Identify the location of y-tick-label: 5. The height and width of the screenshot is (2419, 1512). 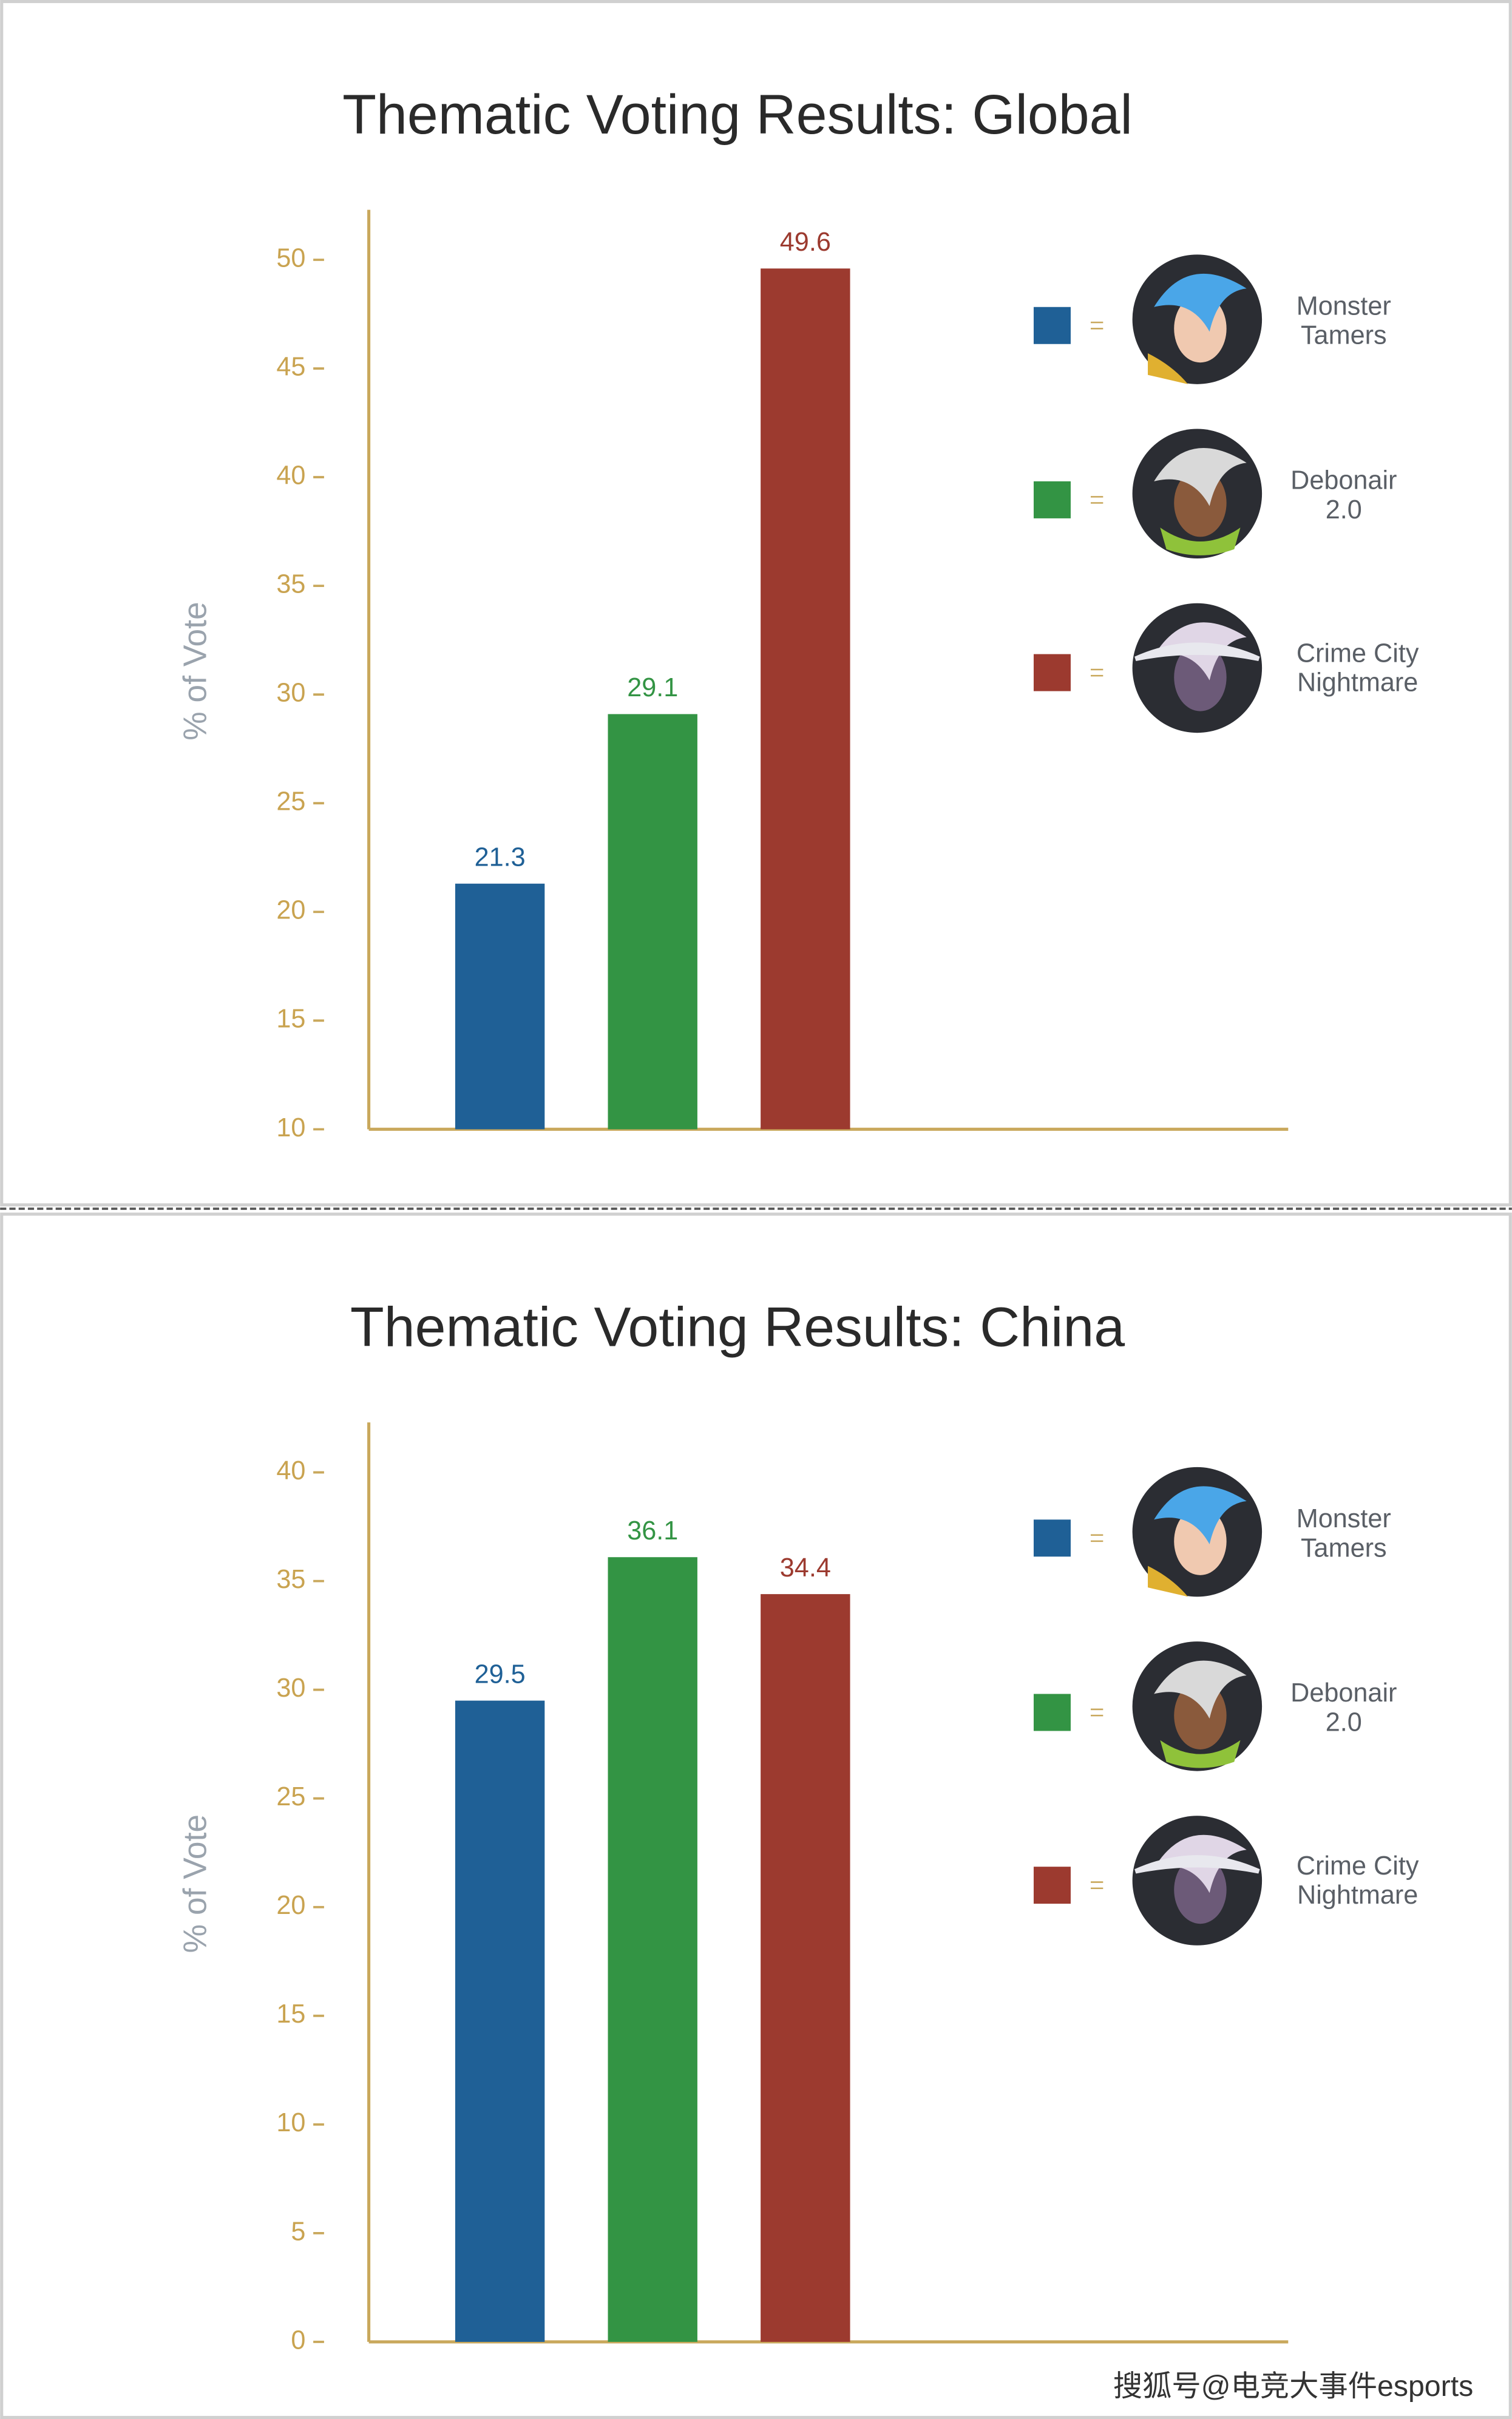
(298, 2231).